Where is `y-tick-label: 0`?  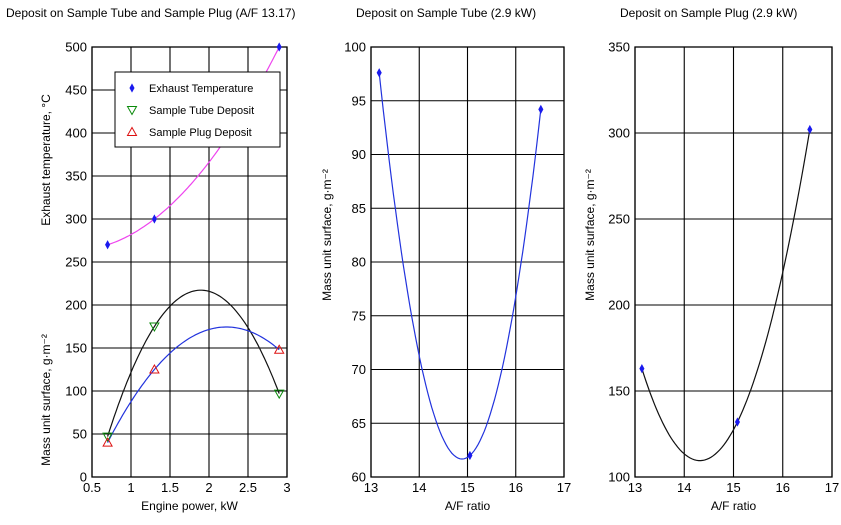
y-tick-label: 0 is located at coordinates (83, 477).